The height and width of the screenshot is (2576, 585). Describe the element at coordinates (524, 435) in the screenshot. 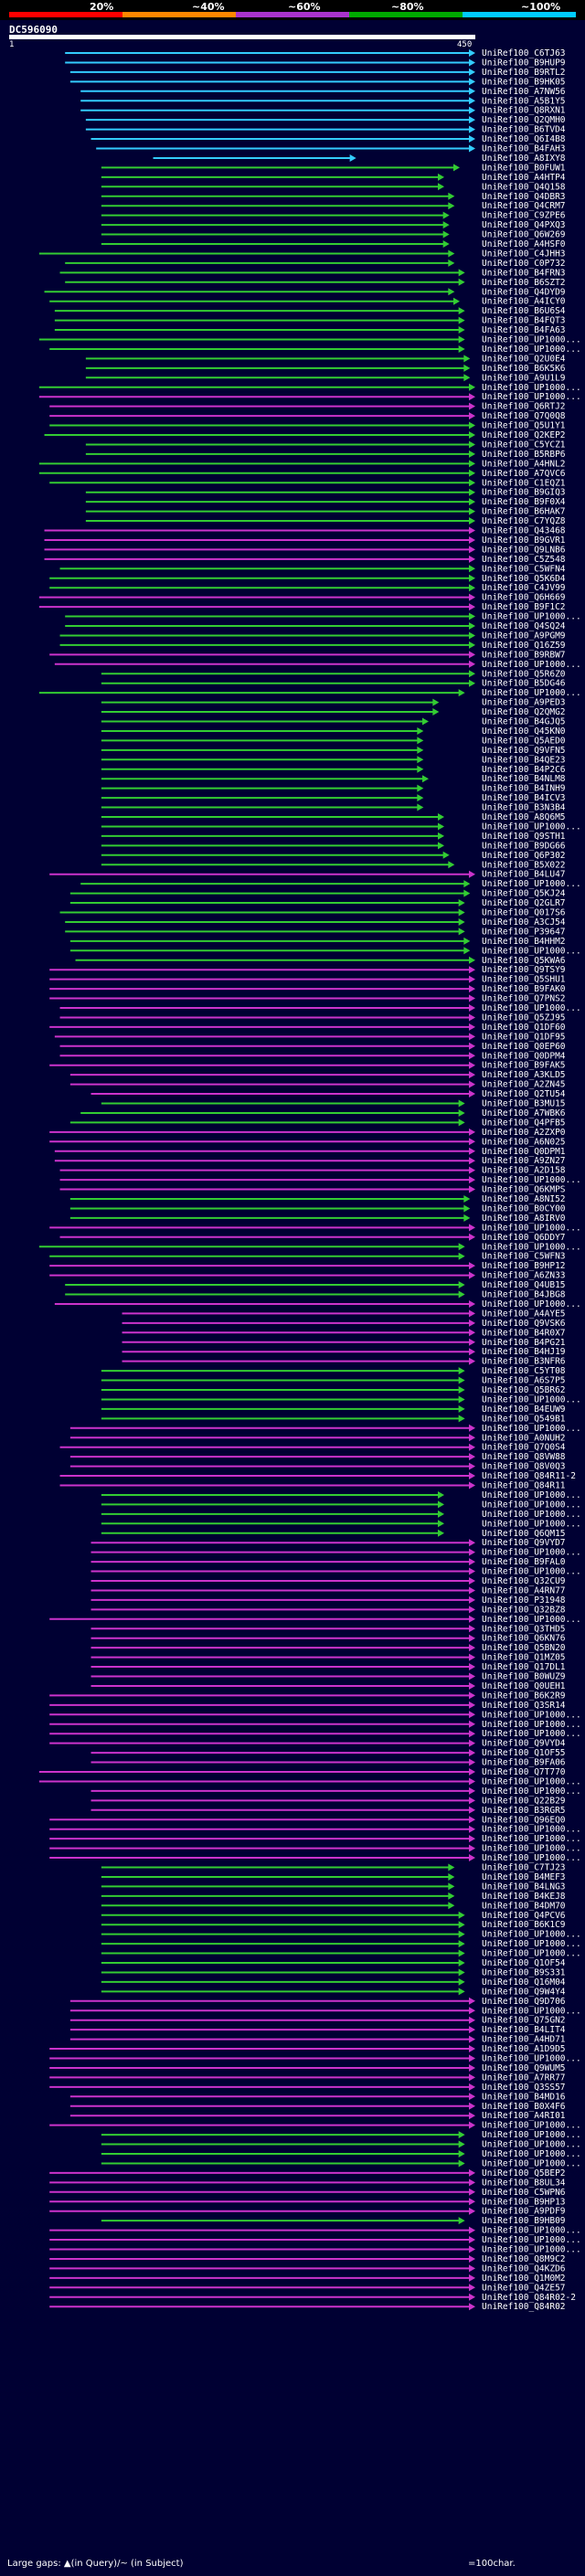

I see `hit-label-40: UniRef100_Q2KEP2` at that location.